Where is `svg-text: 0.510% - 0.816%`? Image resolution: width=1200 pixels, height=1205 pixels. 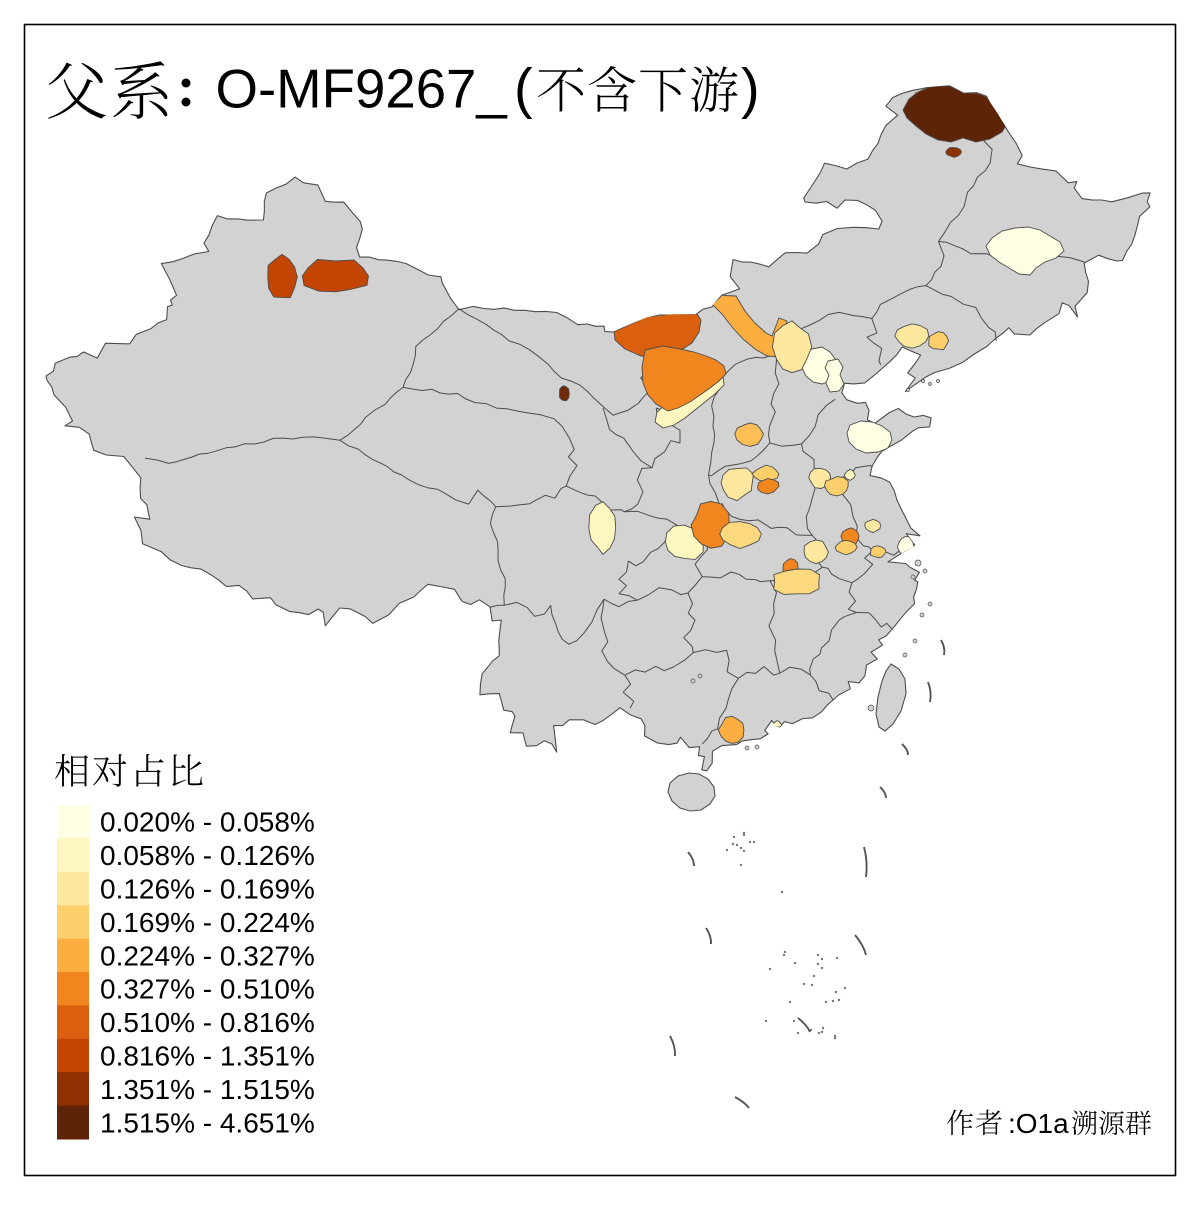
svg-text: 0.510% - 0.816% is located at coordinates (207, 1022).